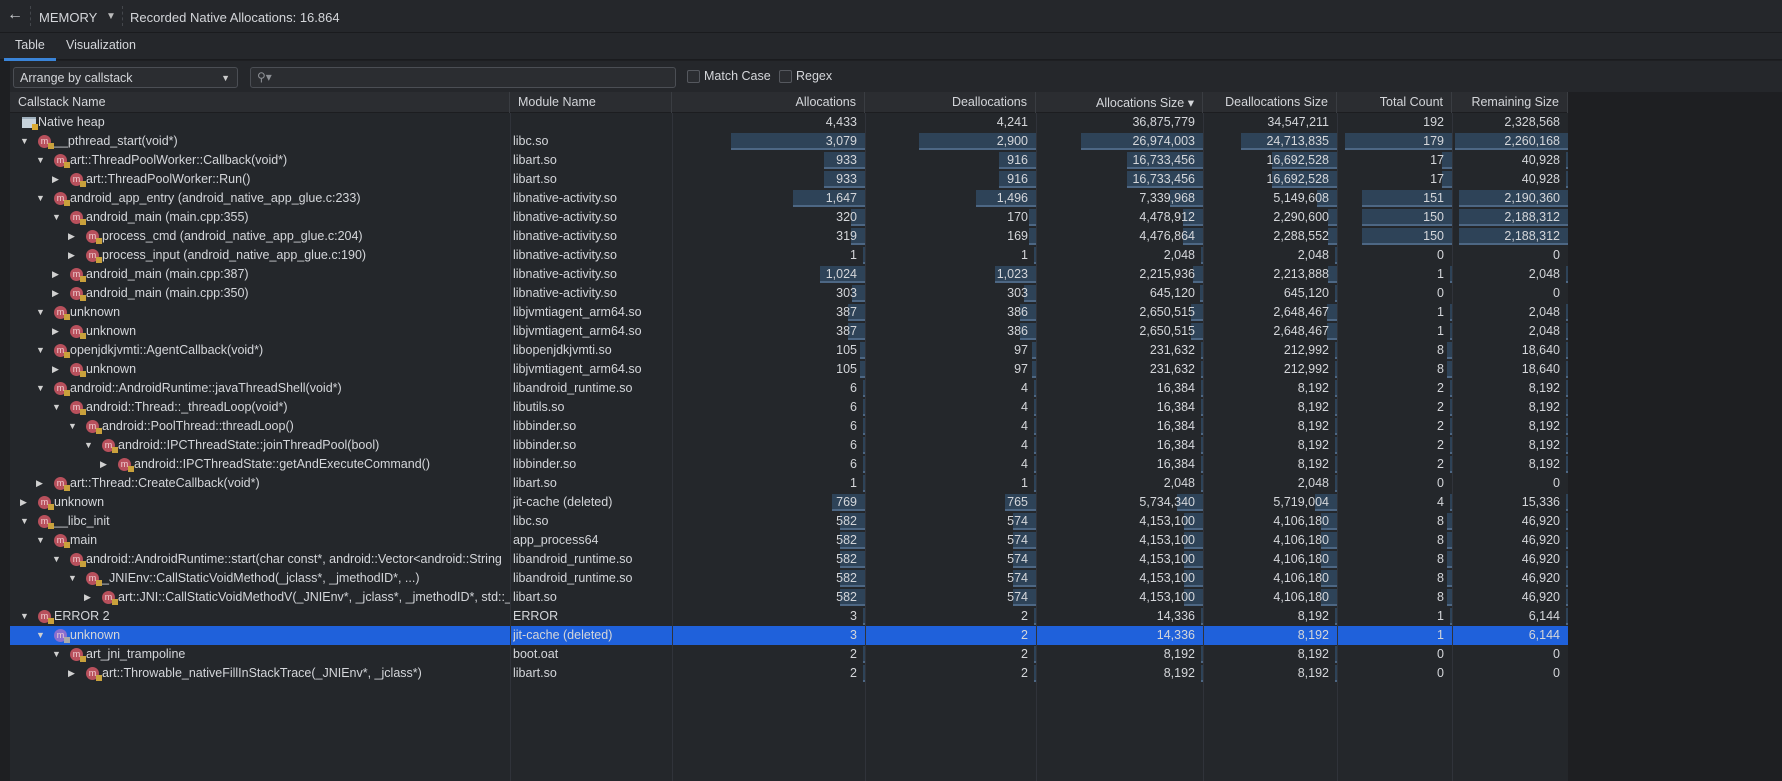 Image resolution: width=1782 pixels, height=781 pixels. I want to click on module-name-cell: libopenjdkjvmti.so, so click(562, 350).